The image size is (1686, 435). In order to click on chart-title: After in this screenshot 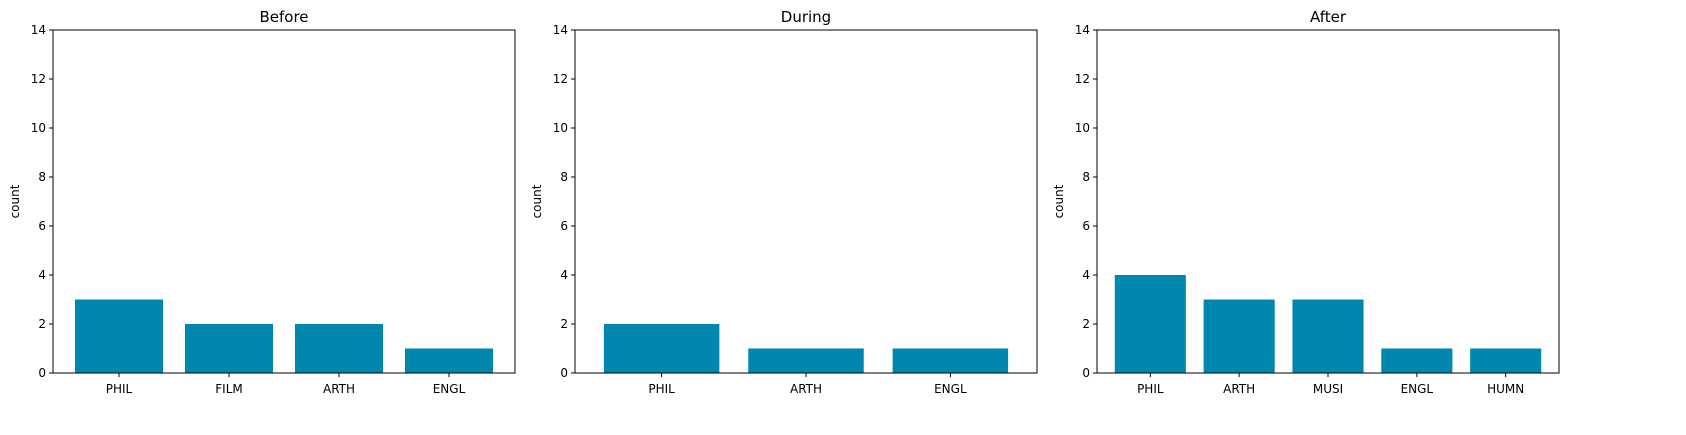, I will do `click(1328, 17)`.